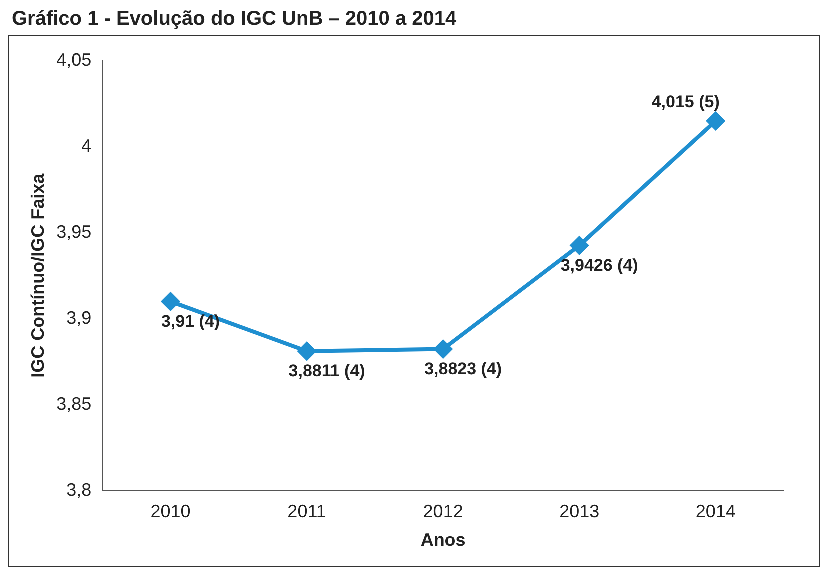  Describe the element at coordinates (190, 321) in the screenshot. I see `data-label: 3,91 (4)` at that location.